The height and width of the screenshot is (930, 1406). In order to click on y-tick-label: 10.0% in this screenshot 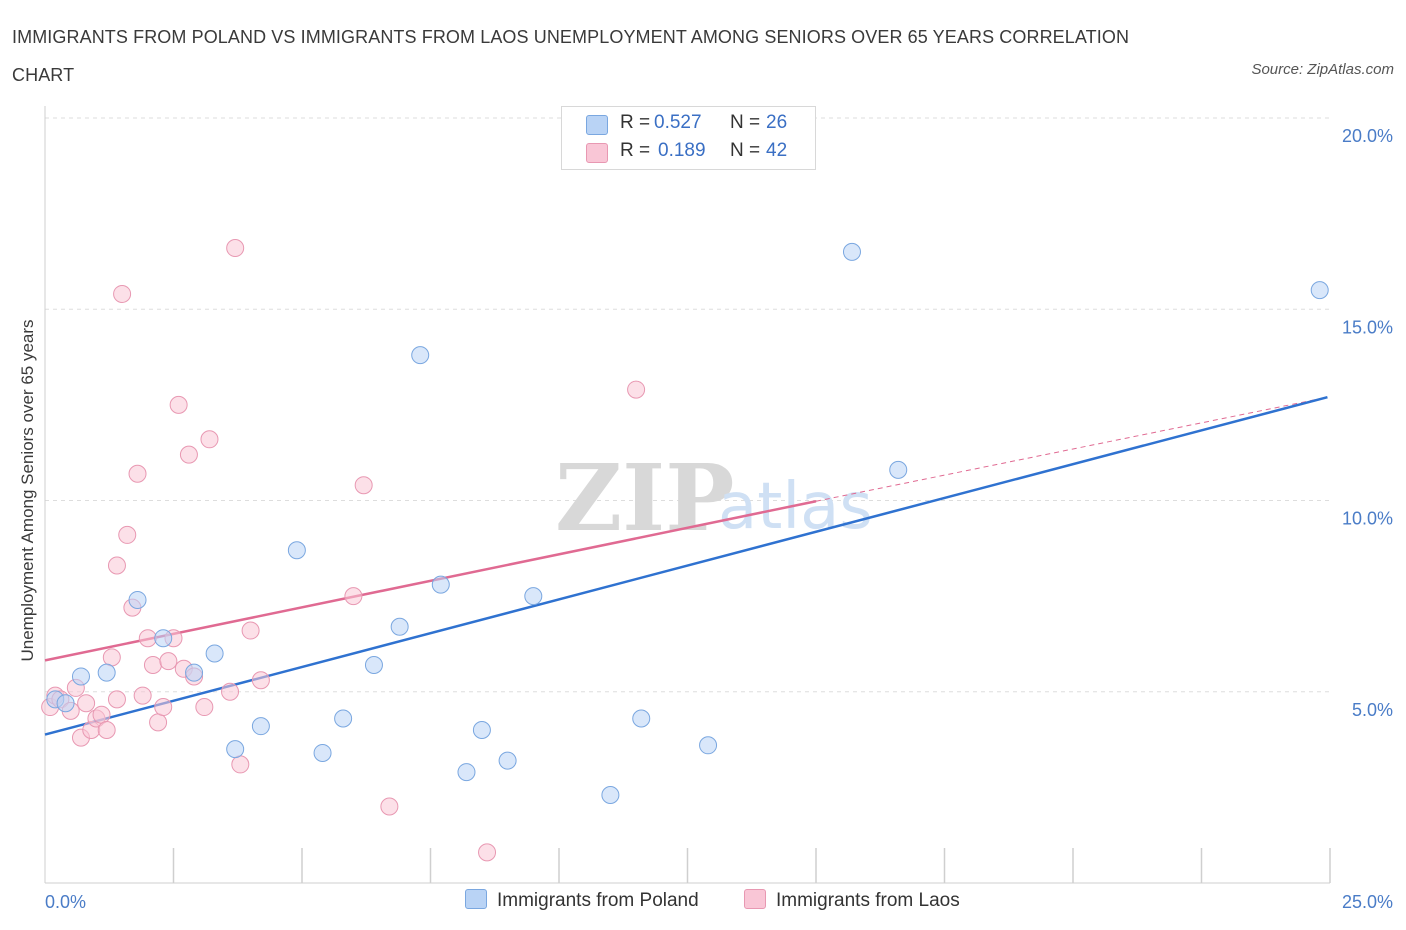, I will do `click(1367, 519)`.